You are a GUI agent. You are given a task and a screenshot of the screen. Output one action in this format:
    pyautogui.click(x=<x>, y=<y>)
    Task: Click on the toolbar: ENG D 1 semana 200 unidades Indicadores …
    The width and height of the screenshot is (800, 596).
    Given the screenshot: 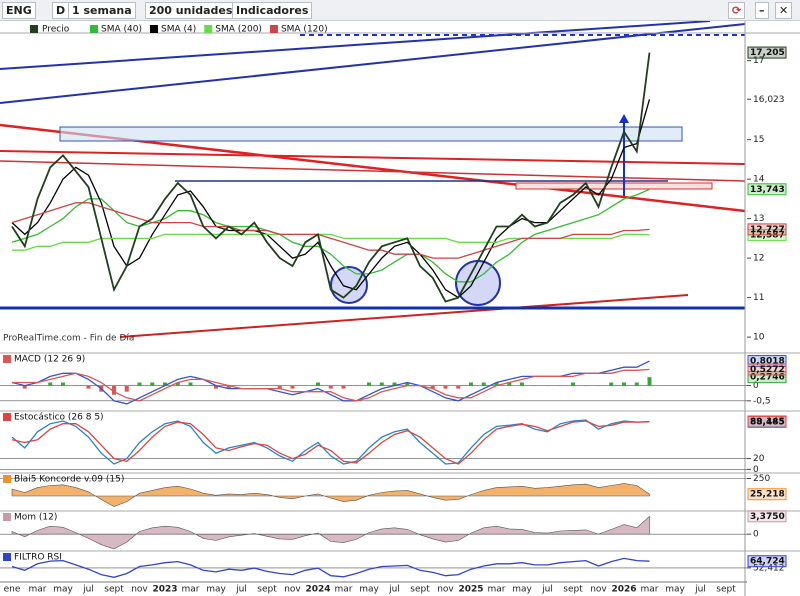 What is the action you would take?
    pyautogui.click(x=400, y=10)
    